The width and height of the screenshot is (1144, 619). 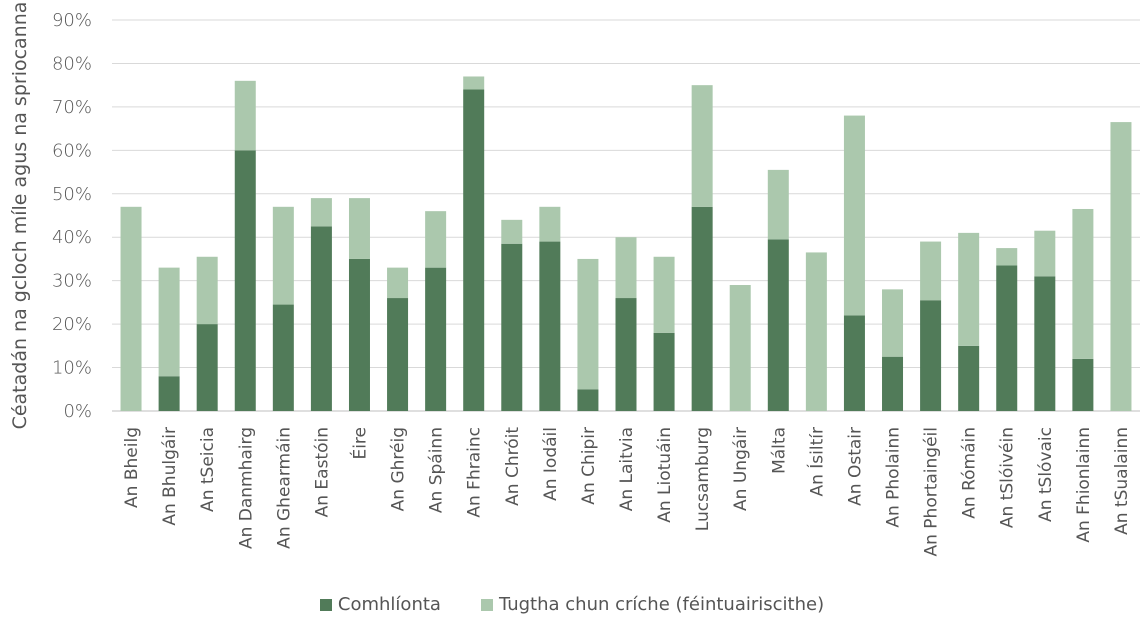 I want to click on x-tick-label: An Ungáir, so click(x=741, y=469).